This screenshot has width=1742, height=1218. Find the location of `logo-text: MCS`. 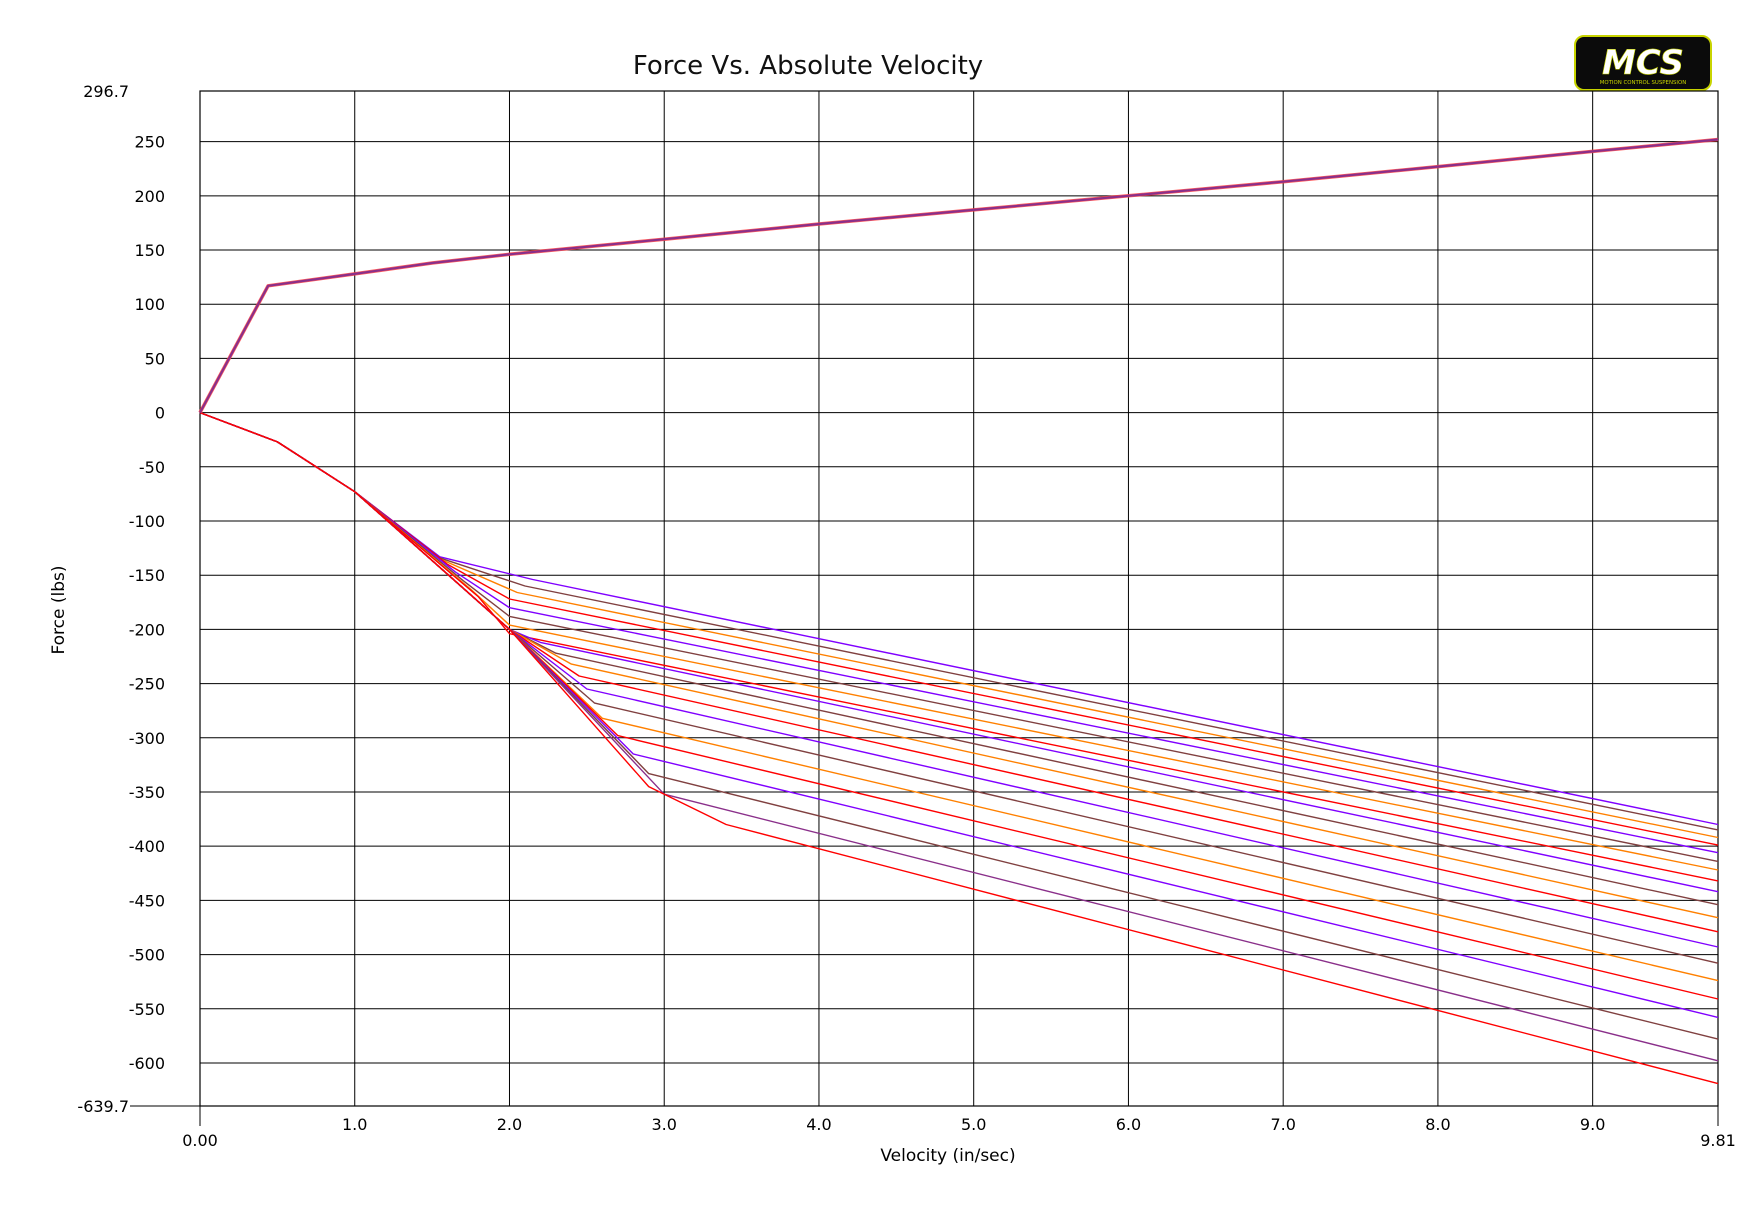

logo-text: MCS is located at coordinates (1643, 63).